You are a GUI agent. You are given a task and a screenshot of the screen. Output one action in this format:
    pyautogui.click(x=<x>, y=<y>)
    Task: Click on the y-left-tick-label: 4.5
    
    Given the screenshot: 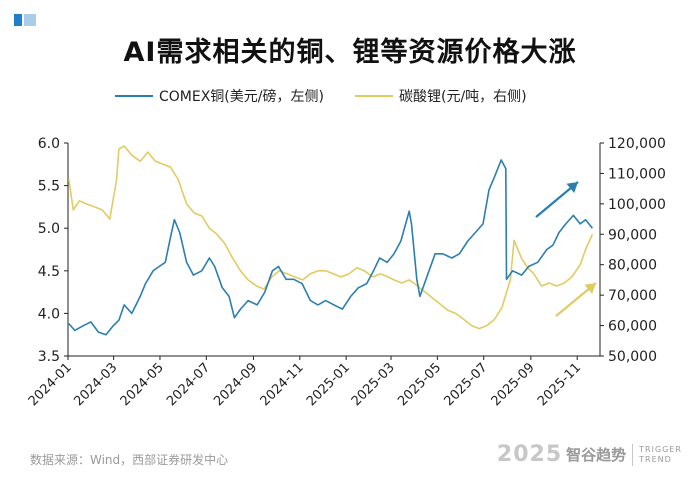 What is the action you would take?
    pyautogui.click(x=49, y=272)
    